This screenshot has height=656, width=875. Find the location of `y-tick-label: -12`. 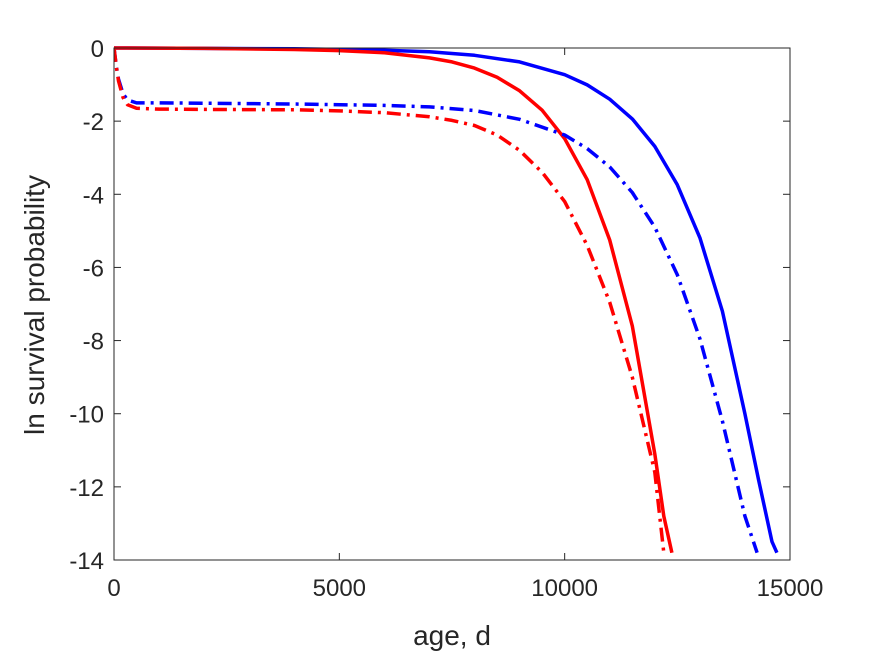

y-tick-label: -12 is located at coordinates (86, 488).